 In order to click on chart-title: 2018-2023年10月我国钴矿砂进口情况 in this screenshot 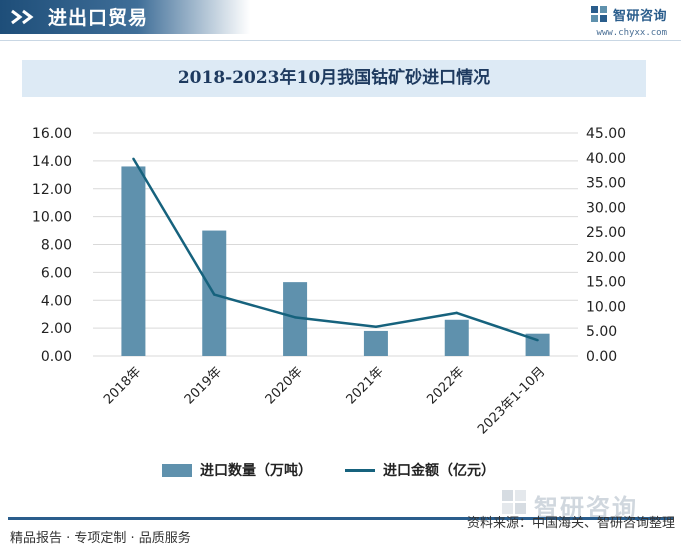, I will do `click(334, 78)`.